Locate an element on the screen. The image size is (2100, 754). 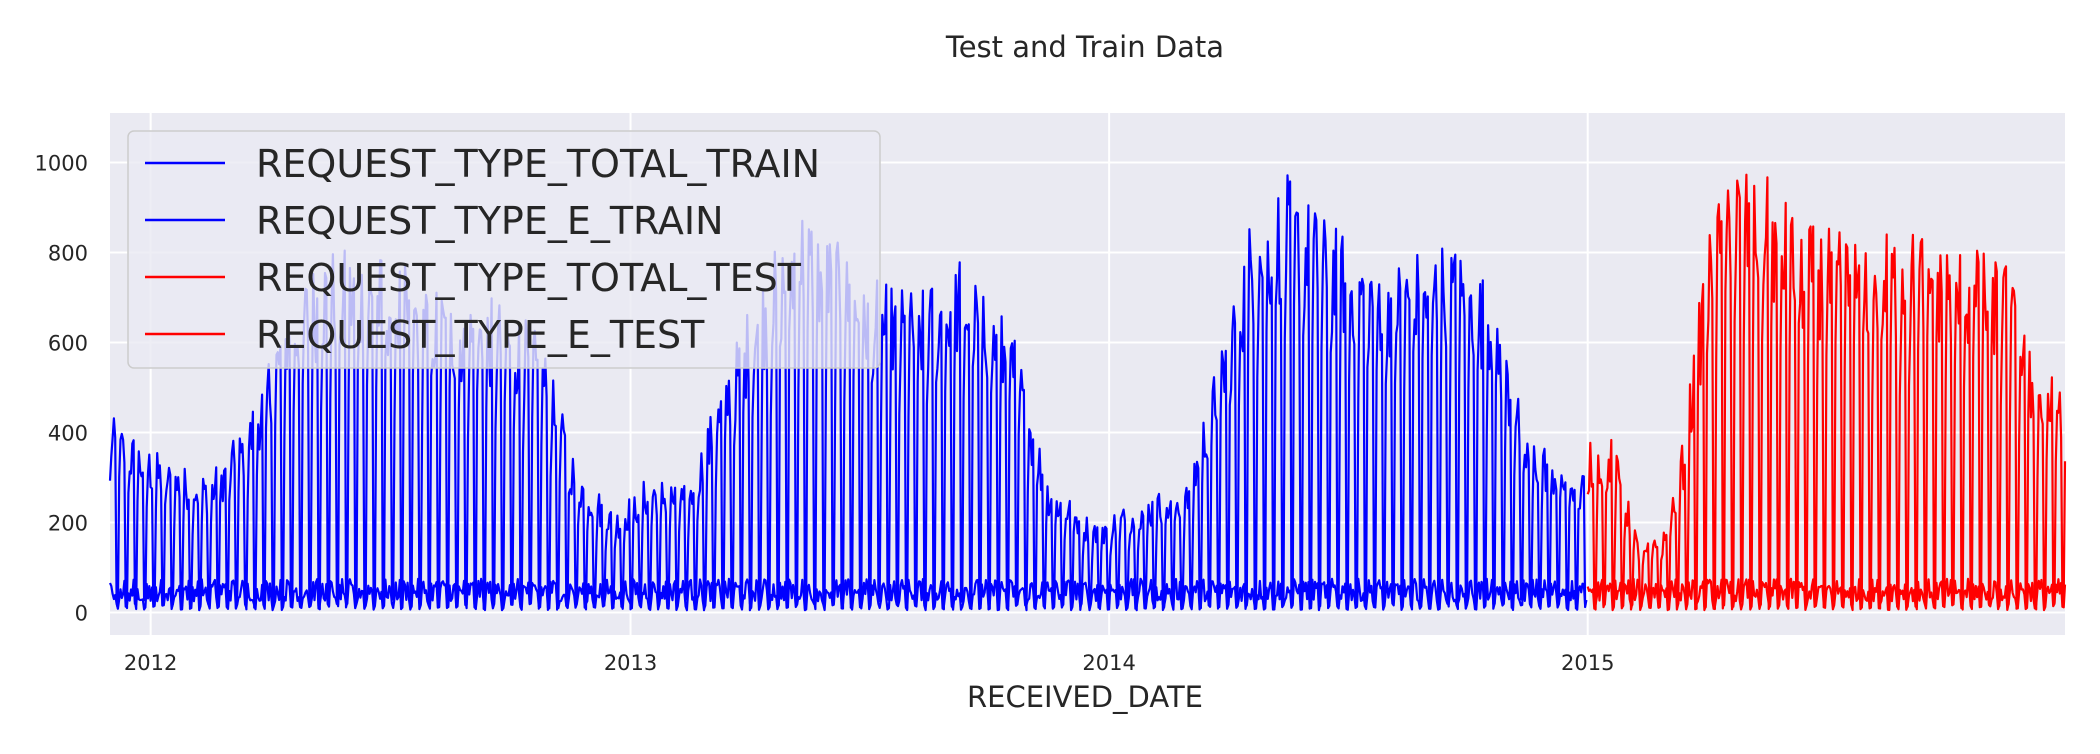
y-tick-label: 600 is located at coordinates (68, 344).